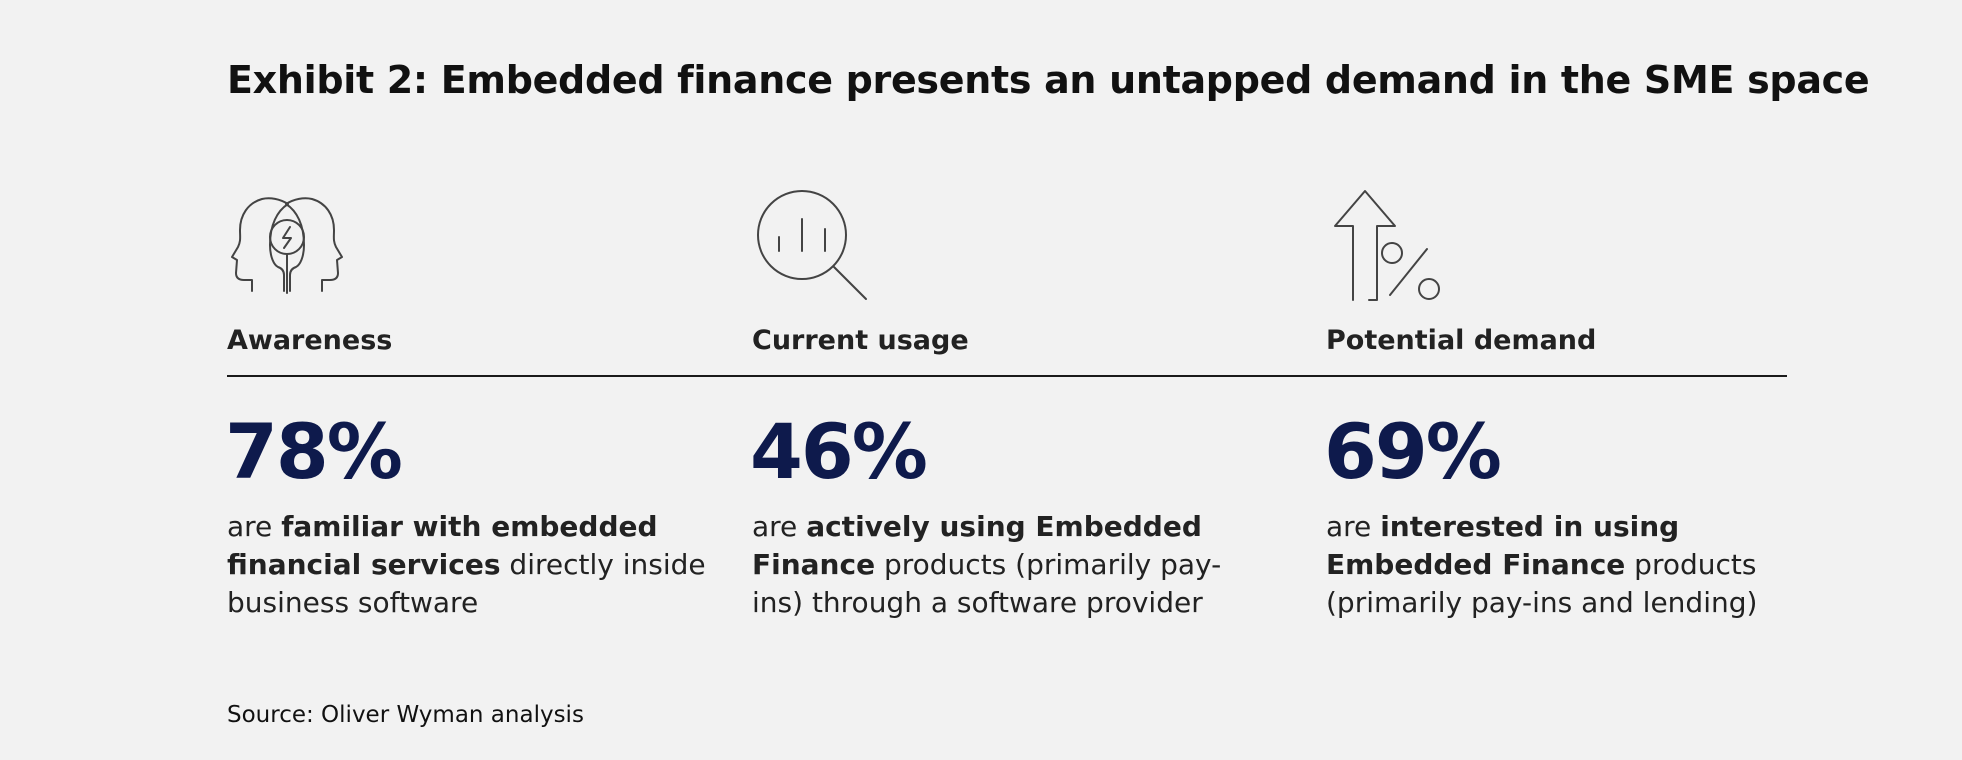 The image size is (1962, 760). I want to click on awareness-label: Awareness, so click(310, 340).